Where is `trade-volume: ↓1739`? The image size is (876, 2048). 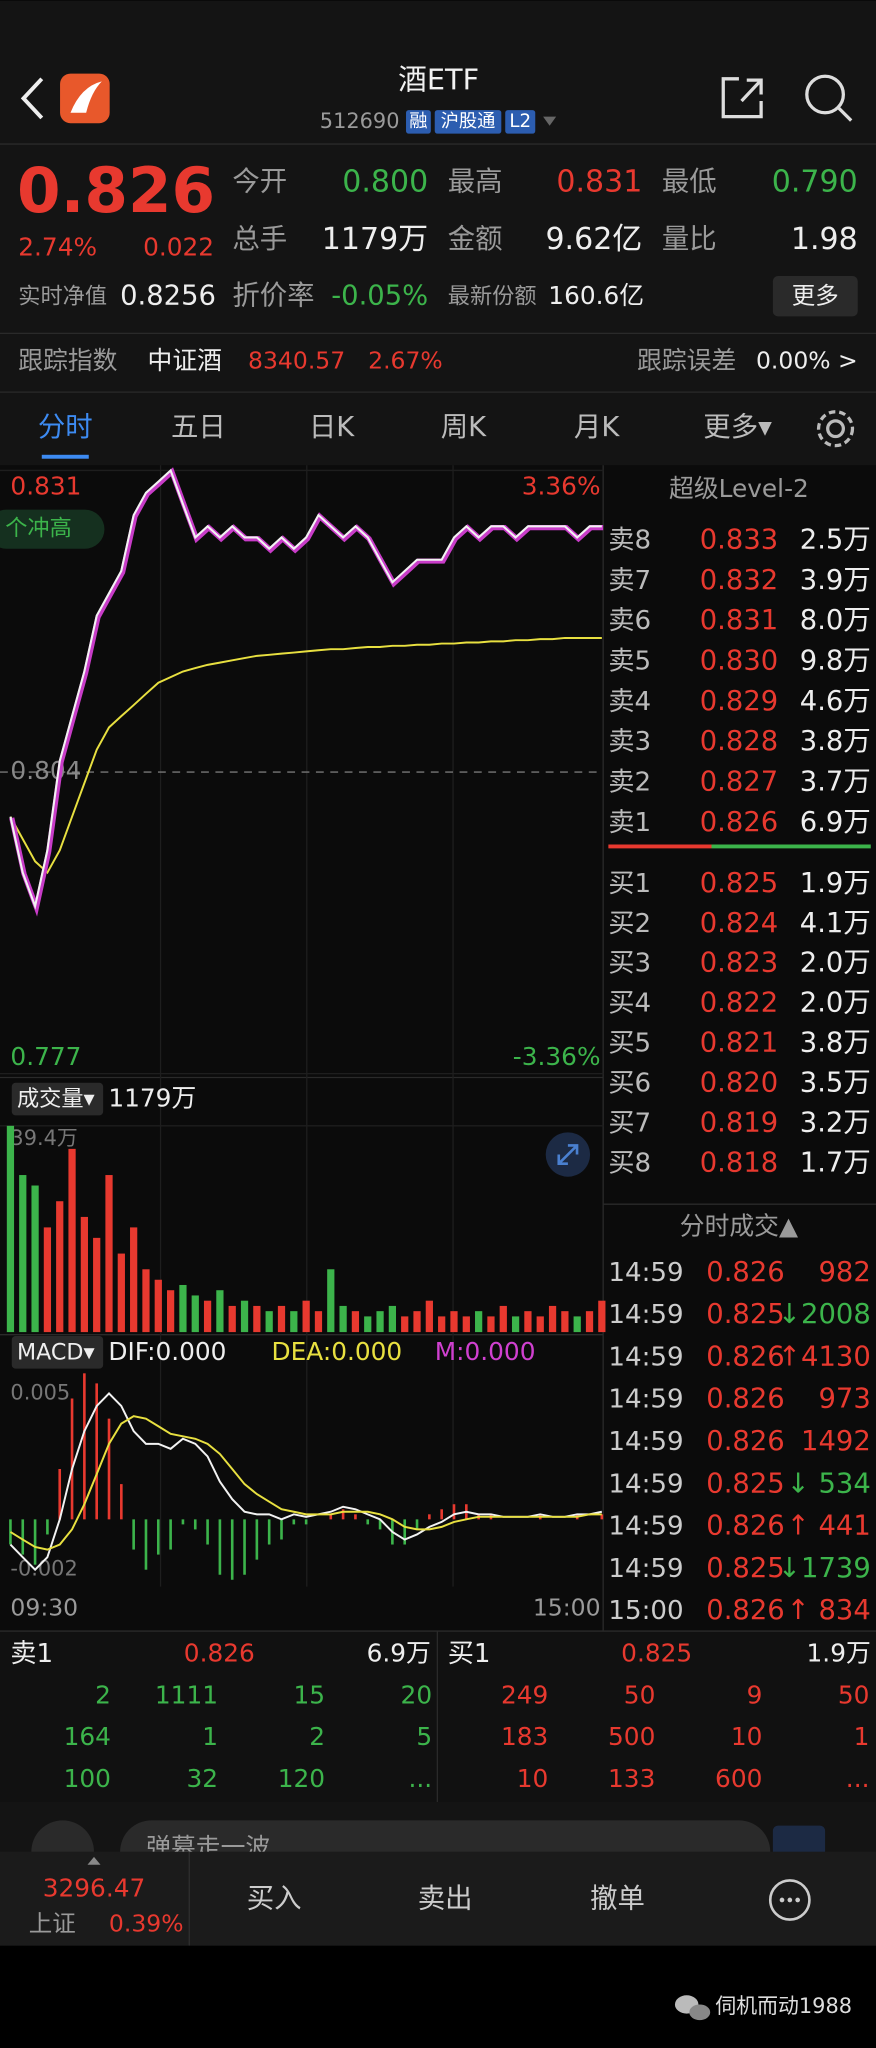
trade-volume: ↓1739 is located at coordinates (824, 1568).